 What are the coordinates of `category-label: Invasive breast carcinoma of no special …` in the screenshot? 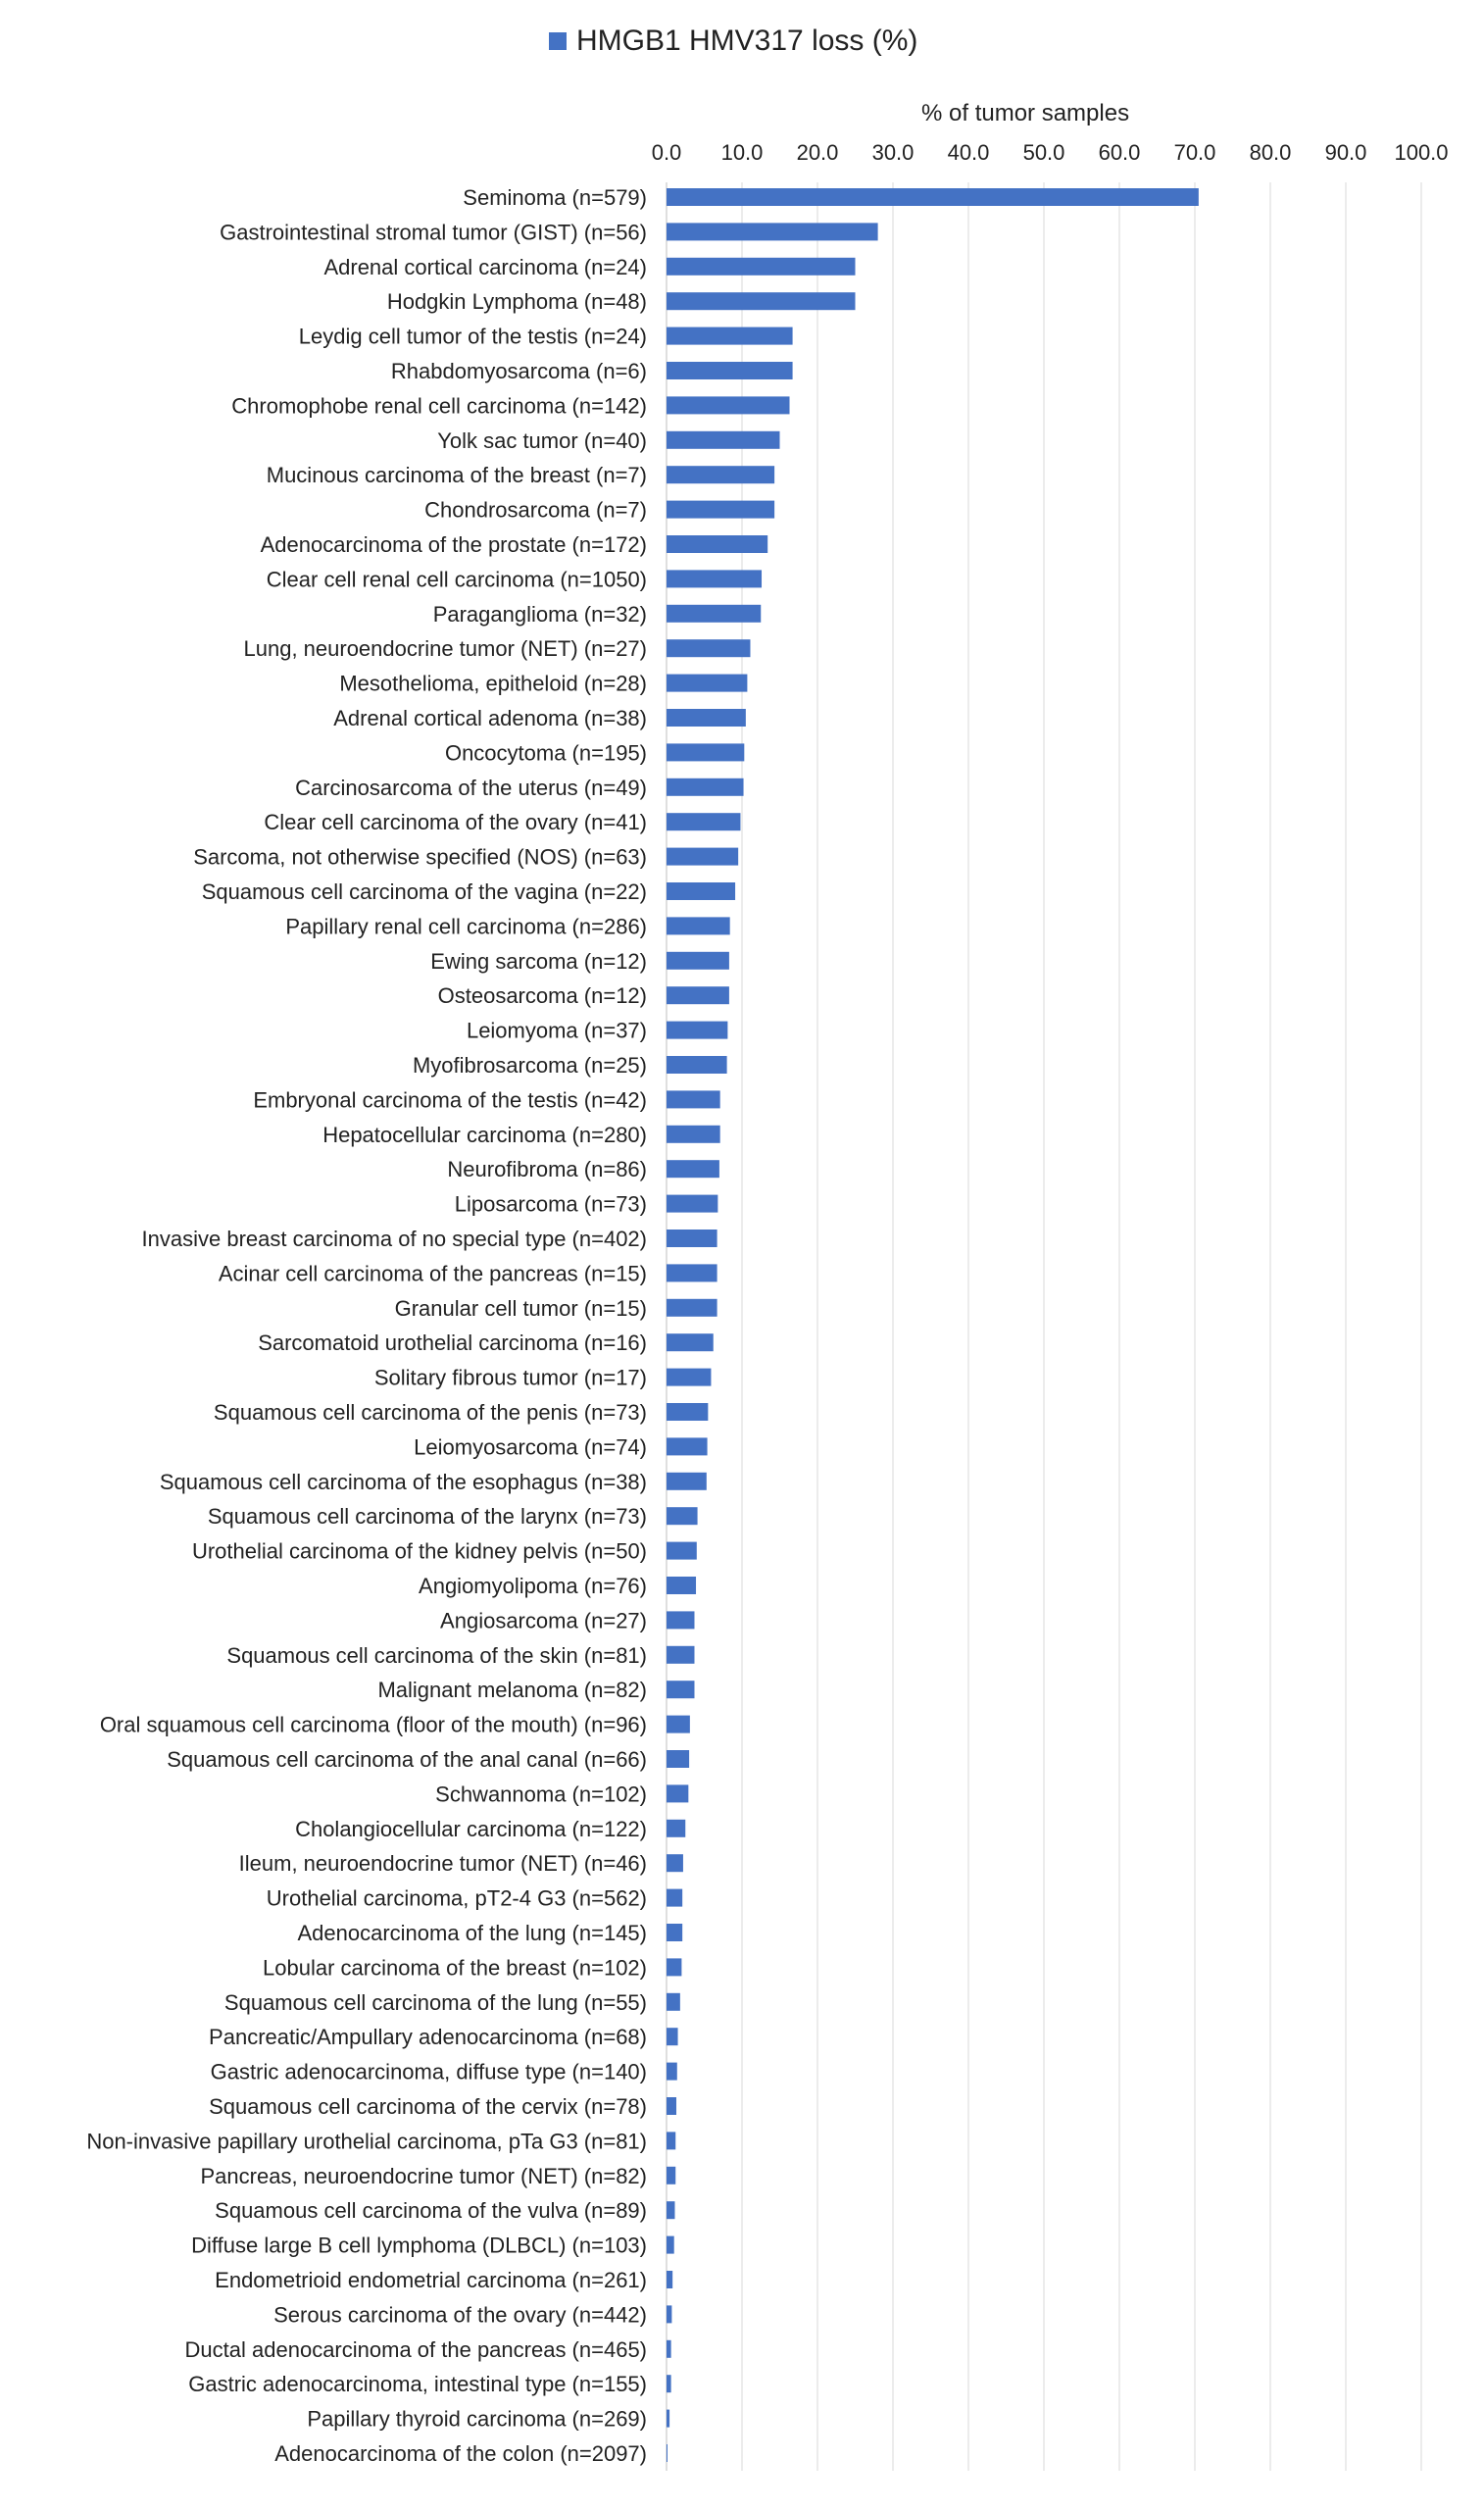 It's located at (395, 1239).